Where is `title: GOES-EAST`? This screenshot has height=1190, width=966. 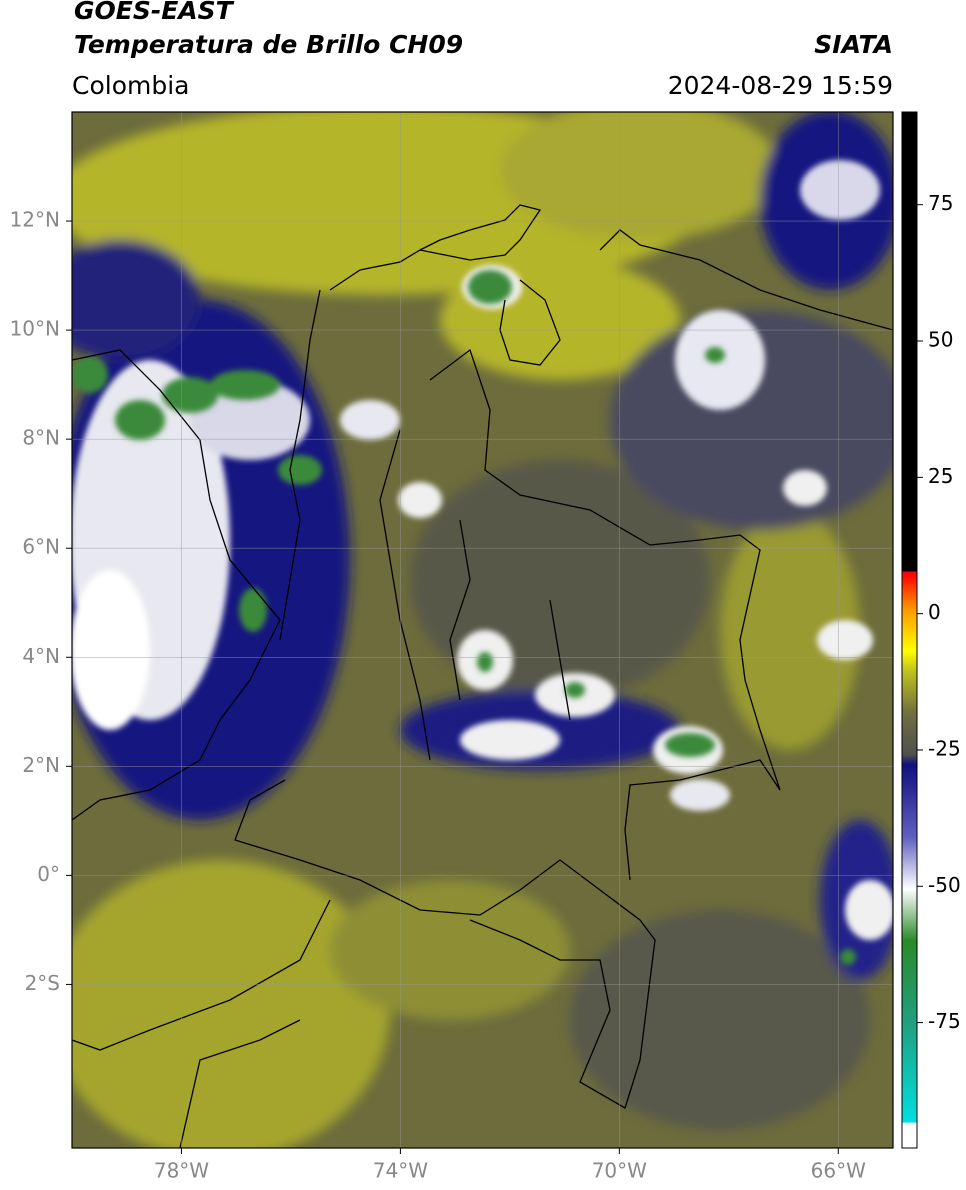 title: GOES-EAST is located at coordinates (153, 12).